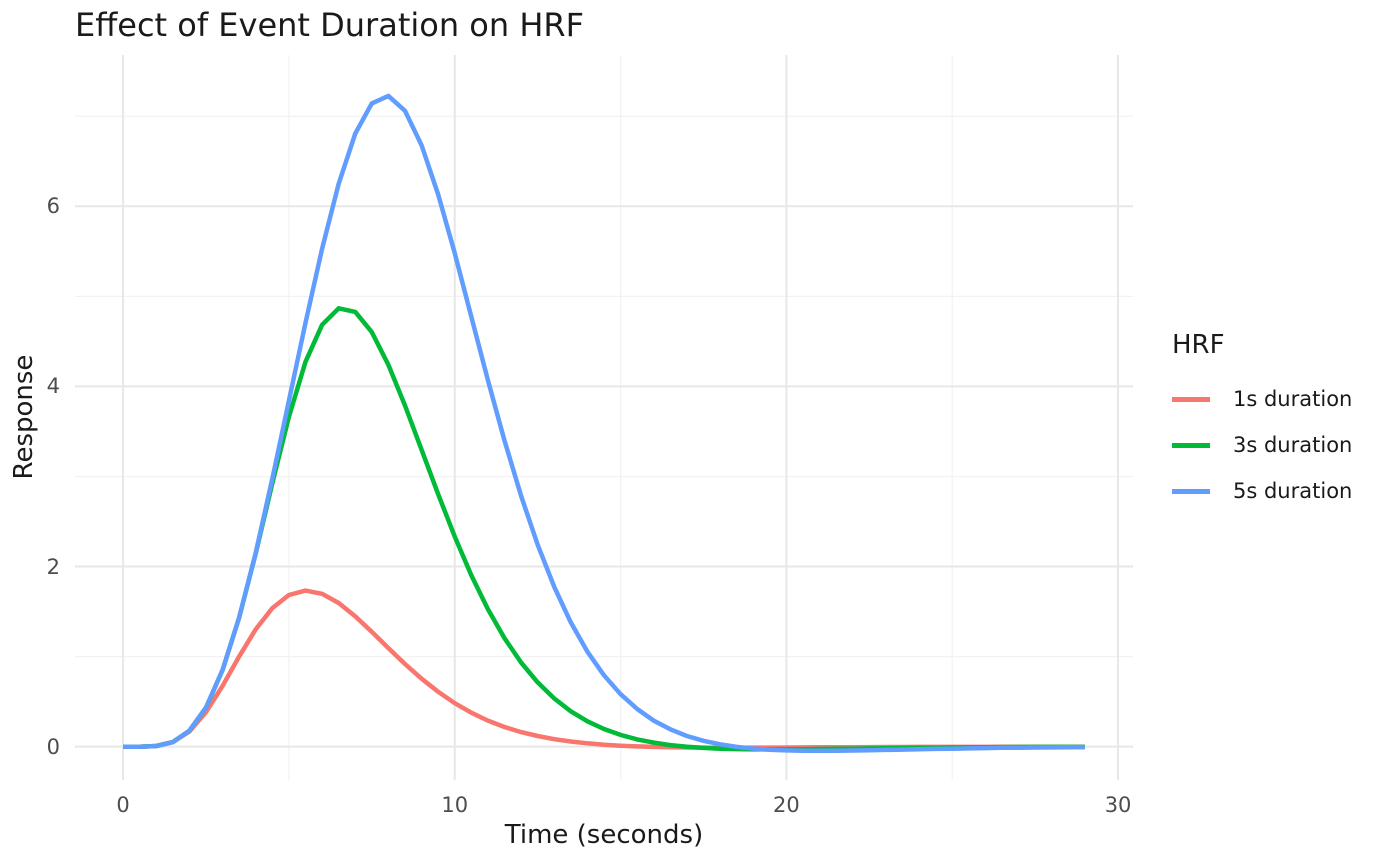  What do you see at coordinates (123, 805) in the screenshot?
I see `x-tick-label: 0` at bounding box center [123, 805].